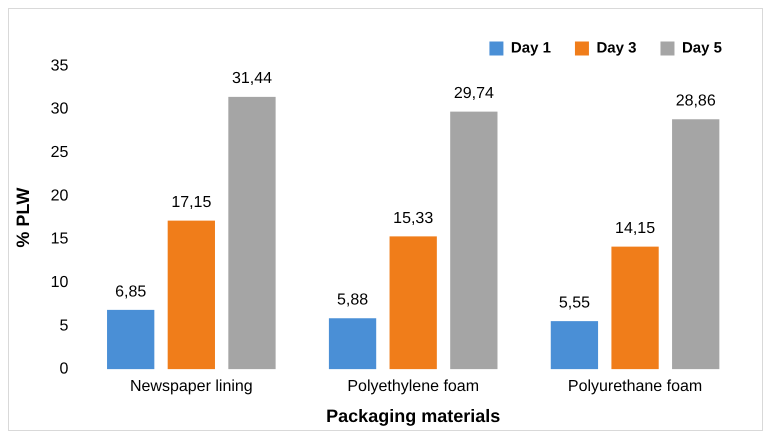 Image resolution: width=771 pixels, height=439 pixels. What do you see at coordinates (616, 48) in the screenshot?
I see `legend-label: Day 3` at bounding box center [616, 48].